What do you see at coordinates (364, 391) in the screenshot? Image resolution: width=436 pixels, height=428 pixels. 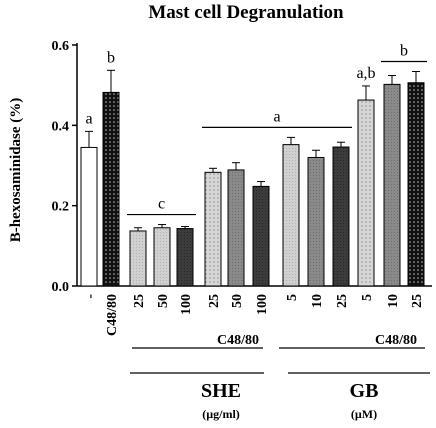 I see `group-label-gb: GB` at bounding box center [364, 391].